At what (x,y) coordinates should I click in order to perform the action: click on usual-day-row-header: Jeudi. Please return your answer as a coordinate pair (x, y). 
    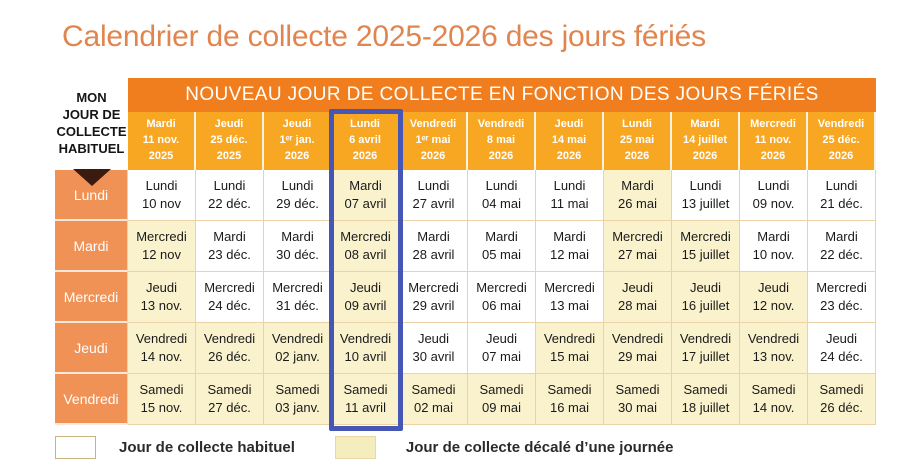
    Looking at the image, I should click on (91, 348).